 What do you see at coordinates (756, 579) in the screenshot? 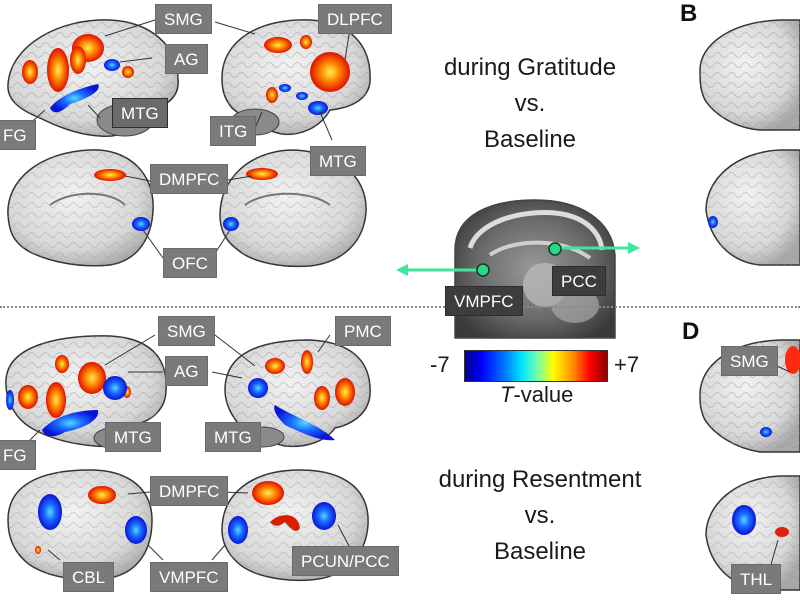
I see `label-d-thl: THL` at bounding box center [756, 579].